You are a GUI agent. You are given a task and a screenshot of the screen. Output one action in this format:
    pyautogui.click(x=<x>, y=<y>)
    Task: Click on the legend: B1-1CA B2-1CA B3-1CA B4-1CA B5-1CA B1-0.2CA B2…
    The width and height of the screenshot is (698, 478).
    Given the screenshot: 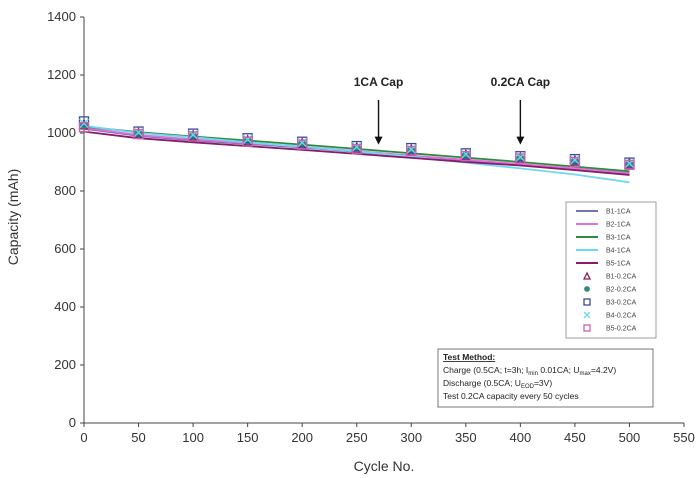 What is the action you would take?
    pyautogui.click(x=611, y=270)
    